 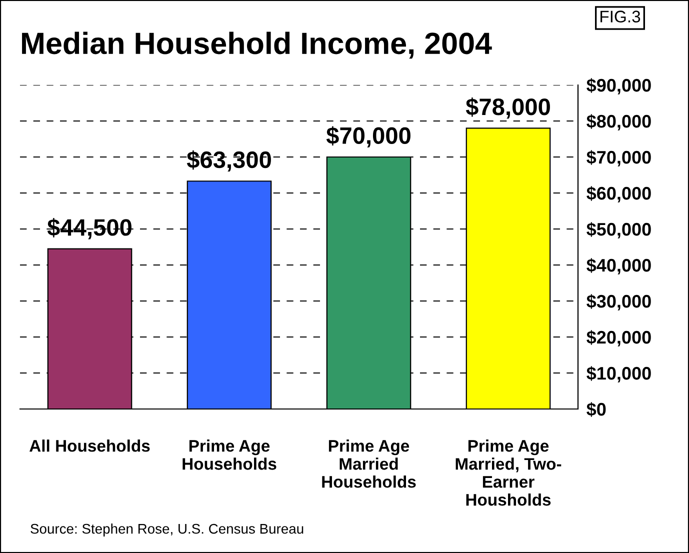 I want to click on y-tick-label: $80,000, so click(x=618, y=122).